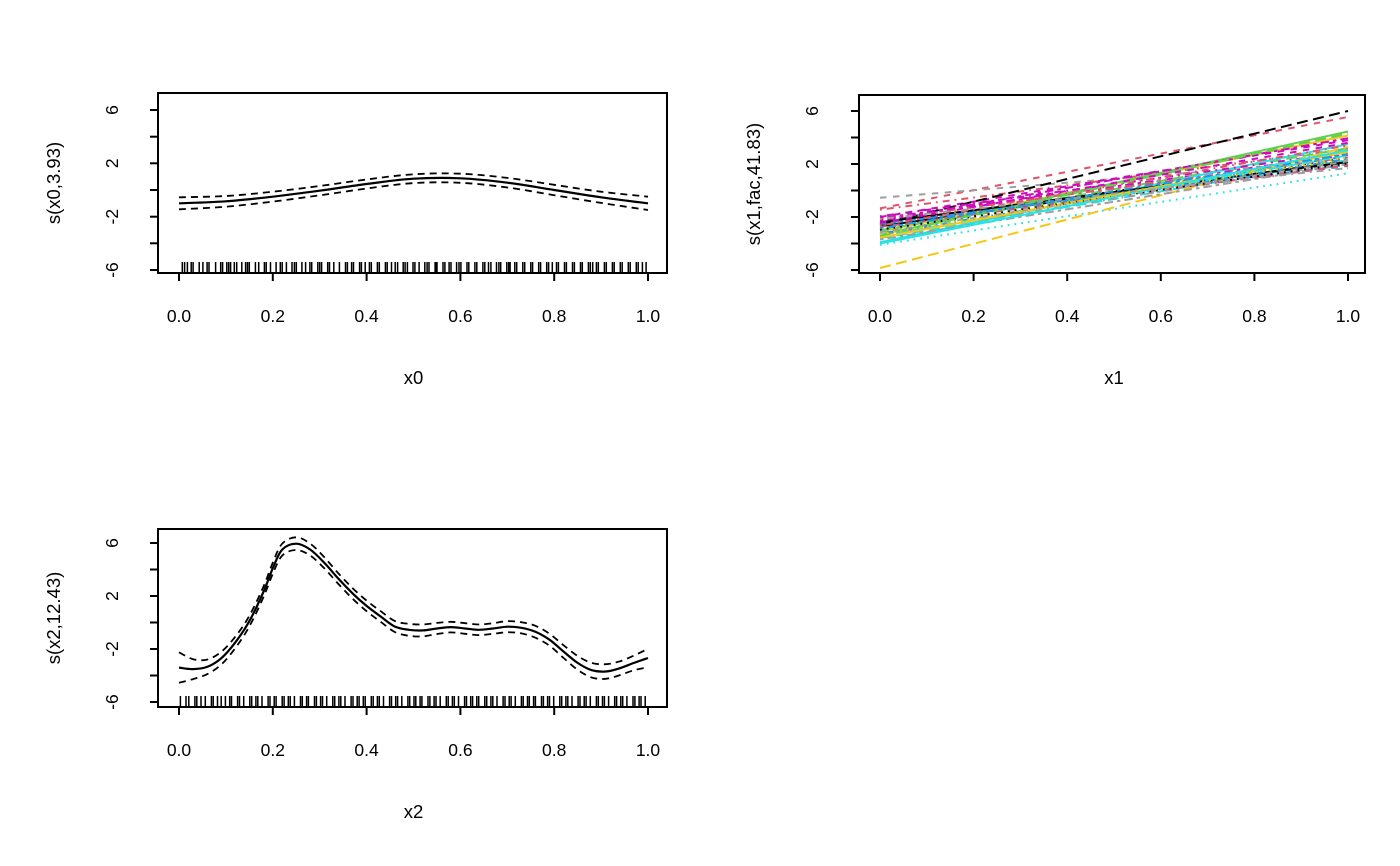  I want to click on y-axis-title: s(x2,12.43), so click(53, 618).